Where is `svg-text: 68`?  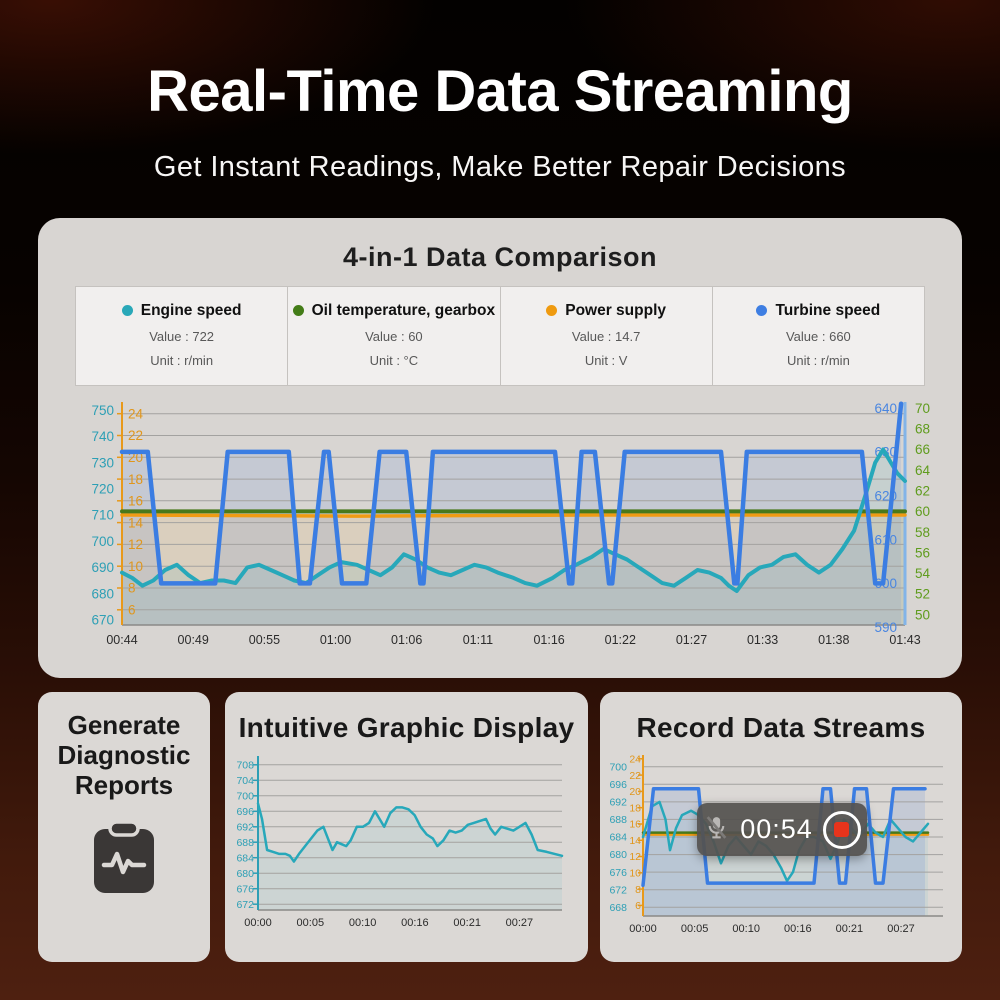
svg-text: 68 is located at coordinates (922, 429).